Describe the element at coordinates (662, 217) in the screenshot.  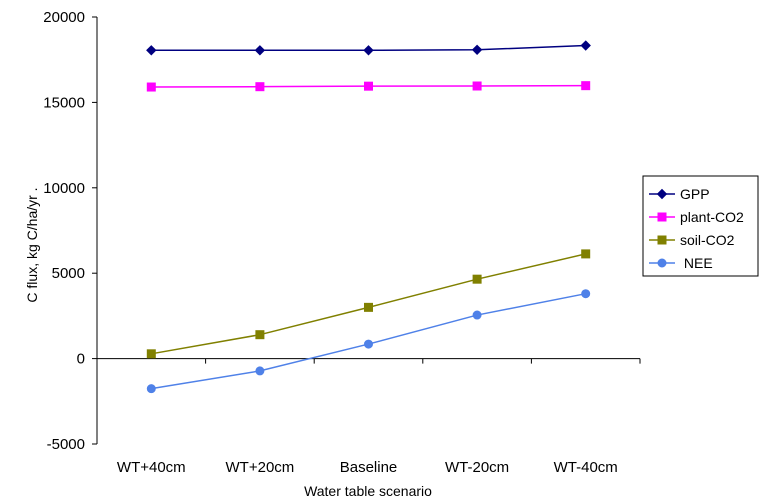
I see `legend-marker-plant-co2` at that location.